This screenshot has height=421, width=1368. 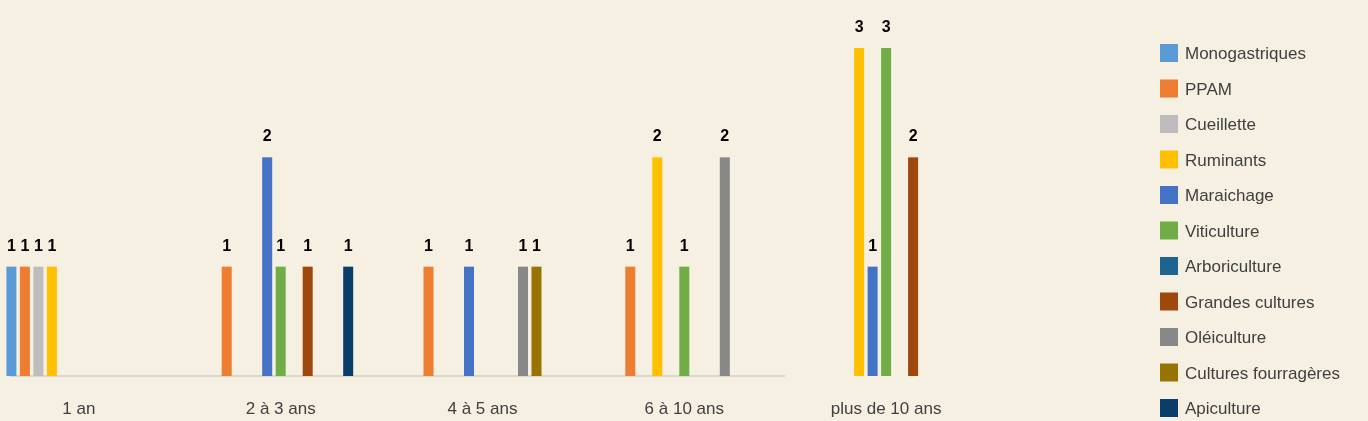 I want to click on legend-label: PPAM, so click(x=1208, y=89).